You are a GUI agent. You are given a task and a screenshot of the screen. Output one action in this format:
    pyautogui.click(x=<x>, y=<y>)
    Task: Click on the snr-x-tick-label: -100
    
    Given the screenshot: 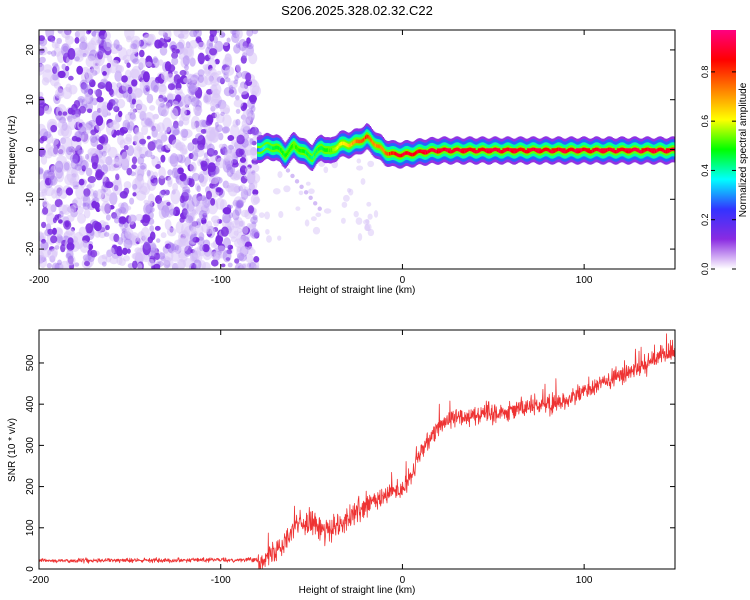 What is the action you would take?
    pyautogui.click(x=221, y=580)
    